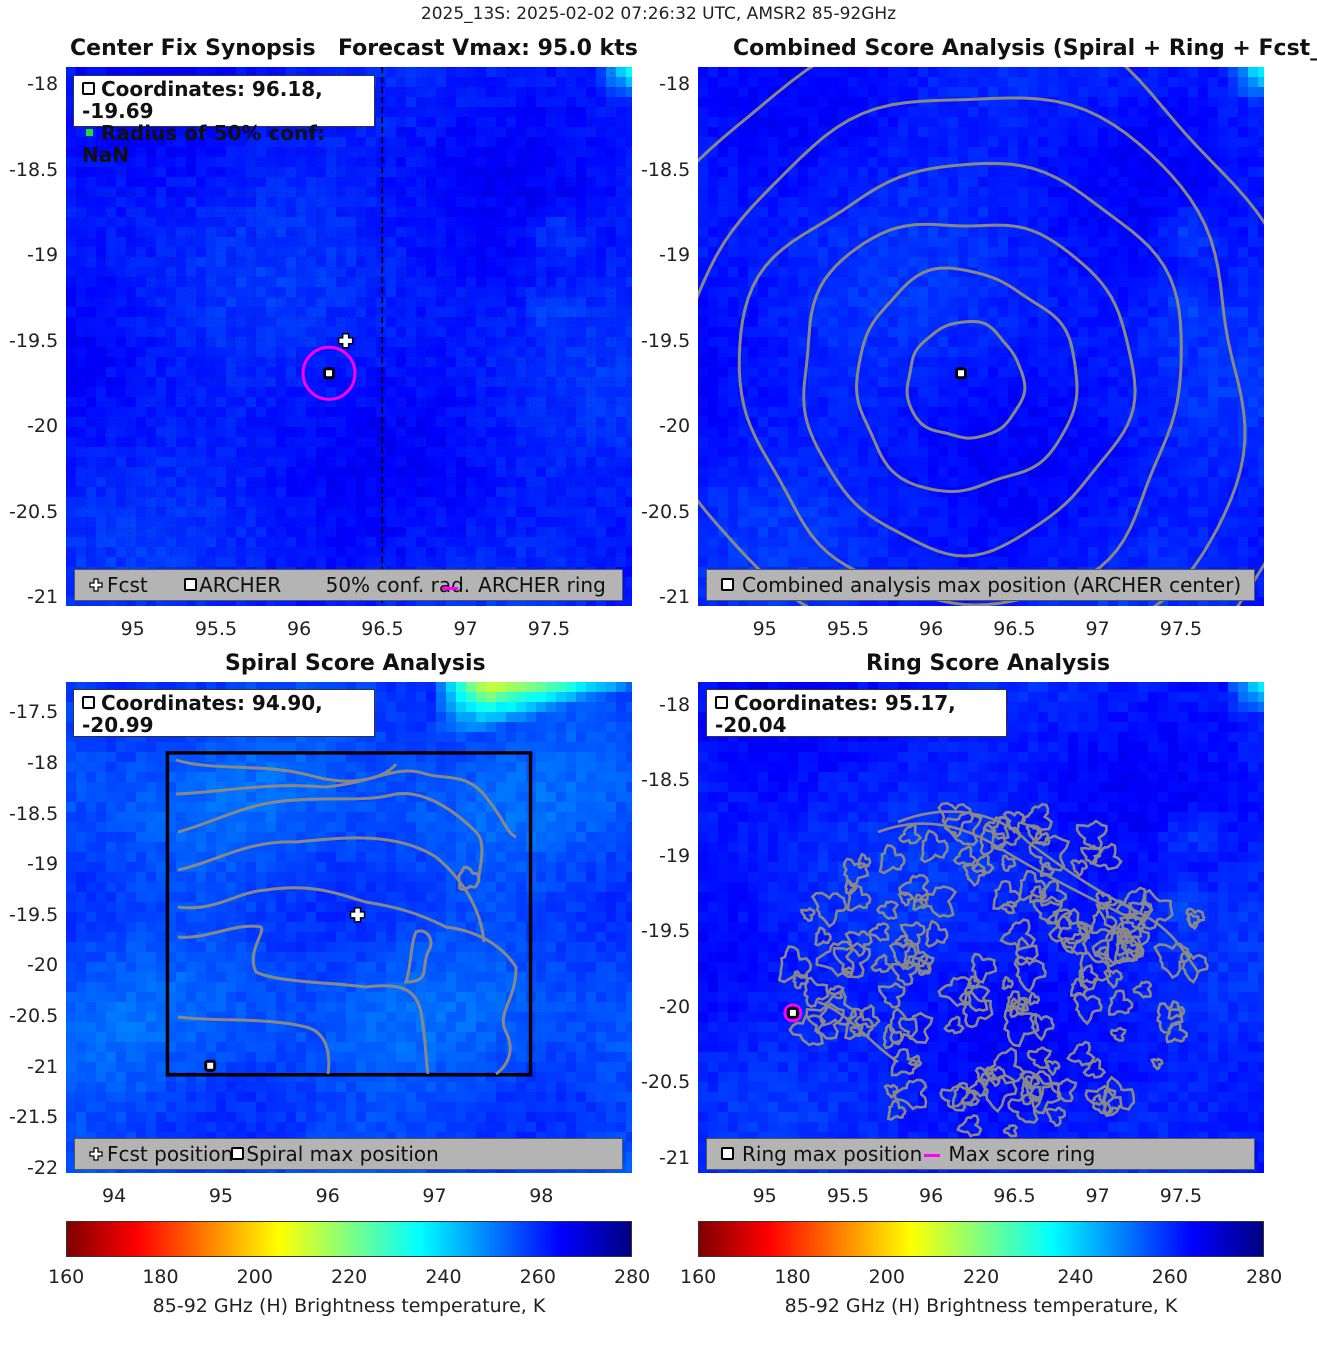  Describe the element at coordinates (1264, 1277) in the screenshot. I see `colorbar-tick-label: 280` at that location.